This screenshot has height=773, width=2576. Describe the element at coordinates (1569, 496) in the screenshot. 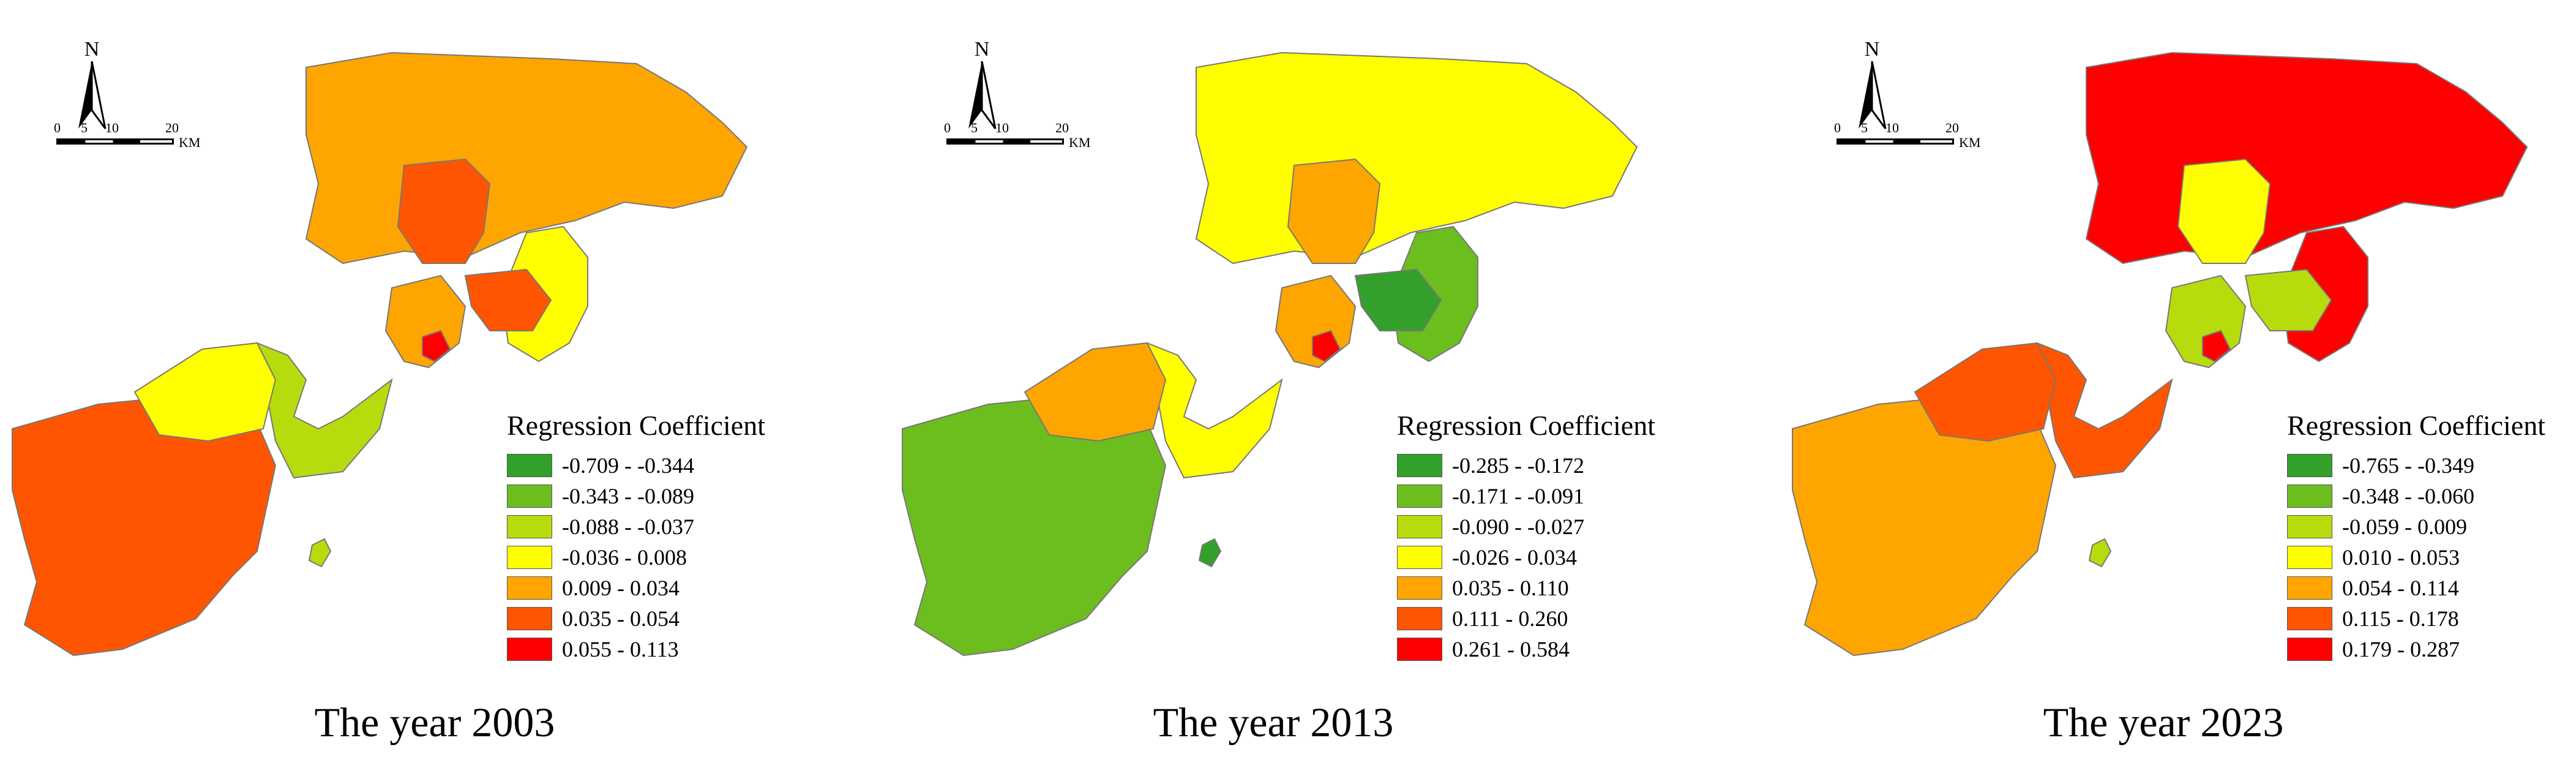

I see `legend-item: -0.171 - -0.091` at that location.